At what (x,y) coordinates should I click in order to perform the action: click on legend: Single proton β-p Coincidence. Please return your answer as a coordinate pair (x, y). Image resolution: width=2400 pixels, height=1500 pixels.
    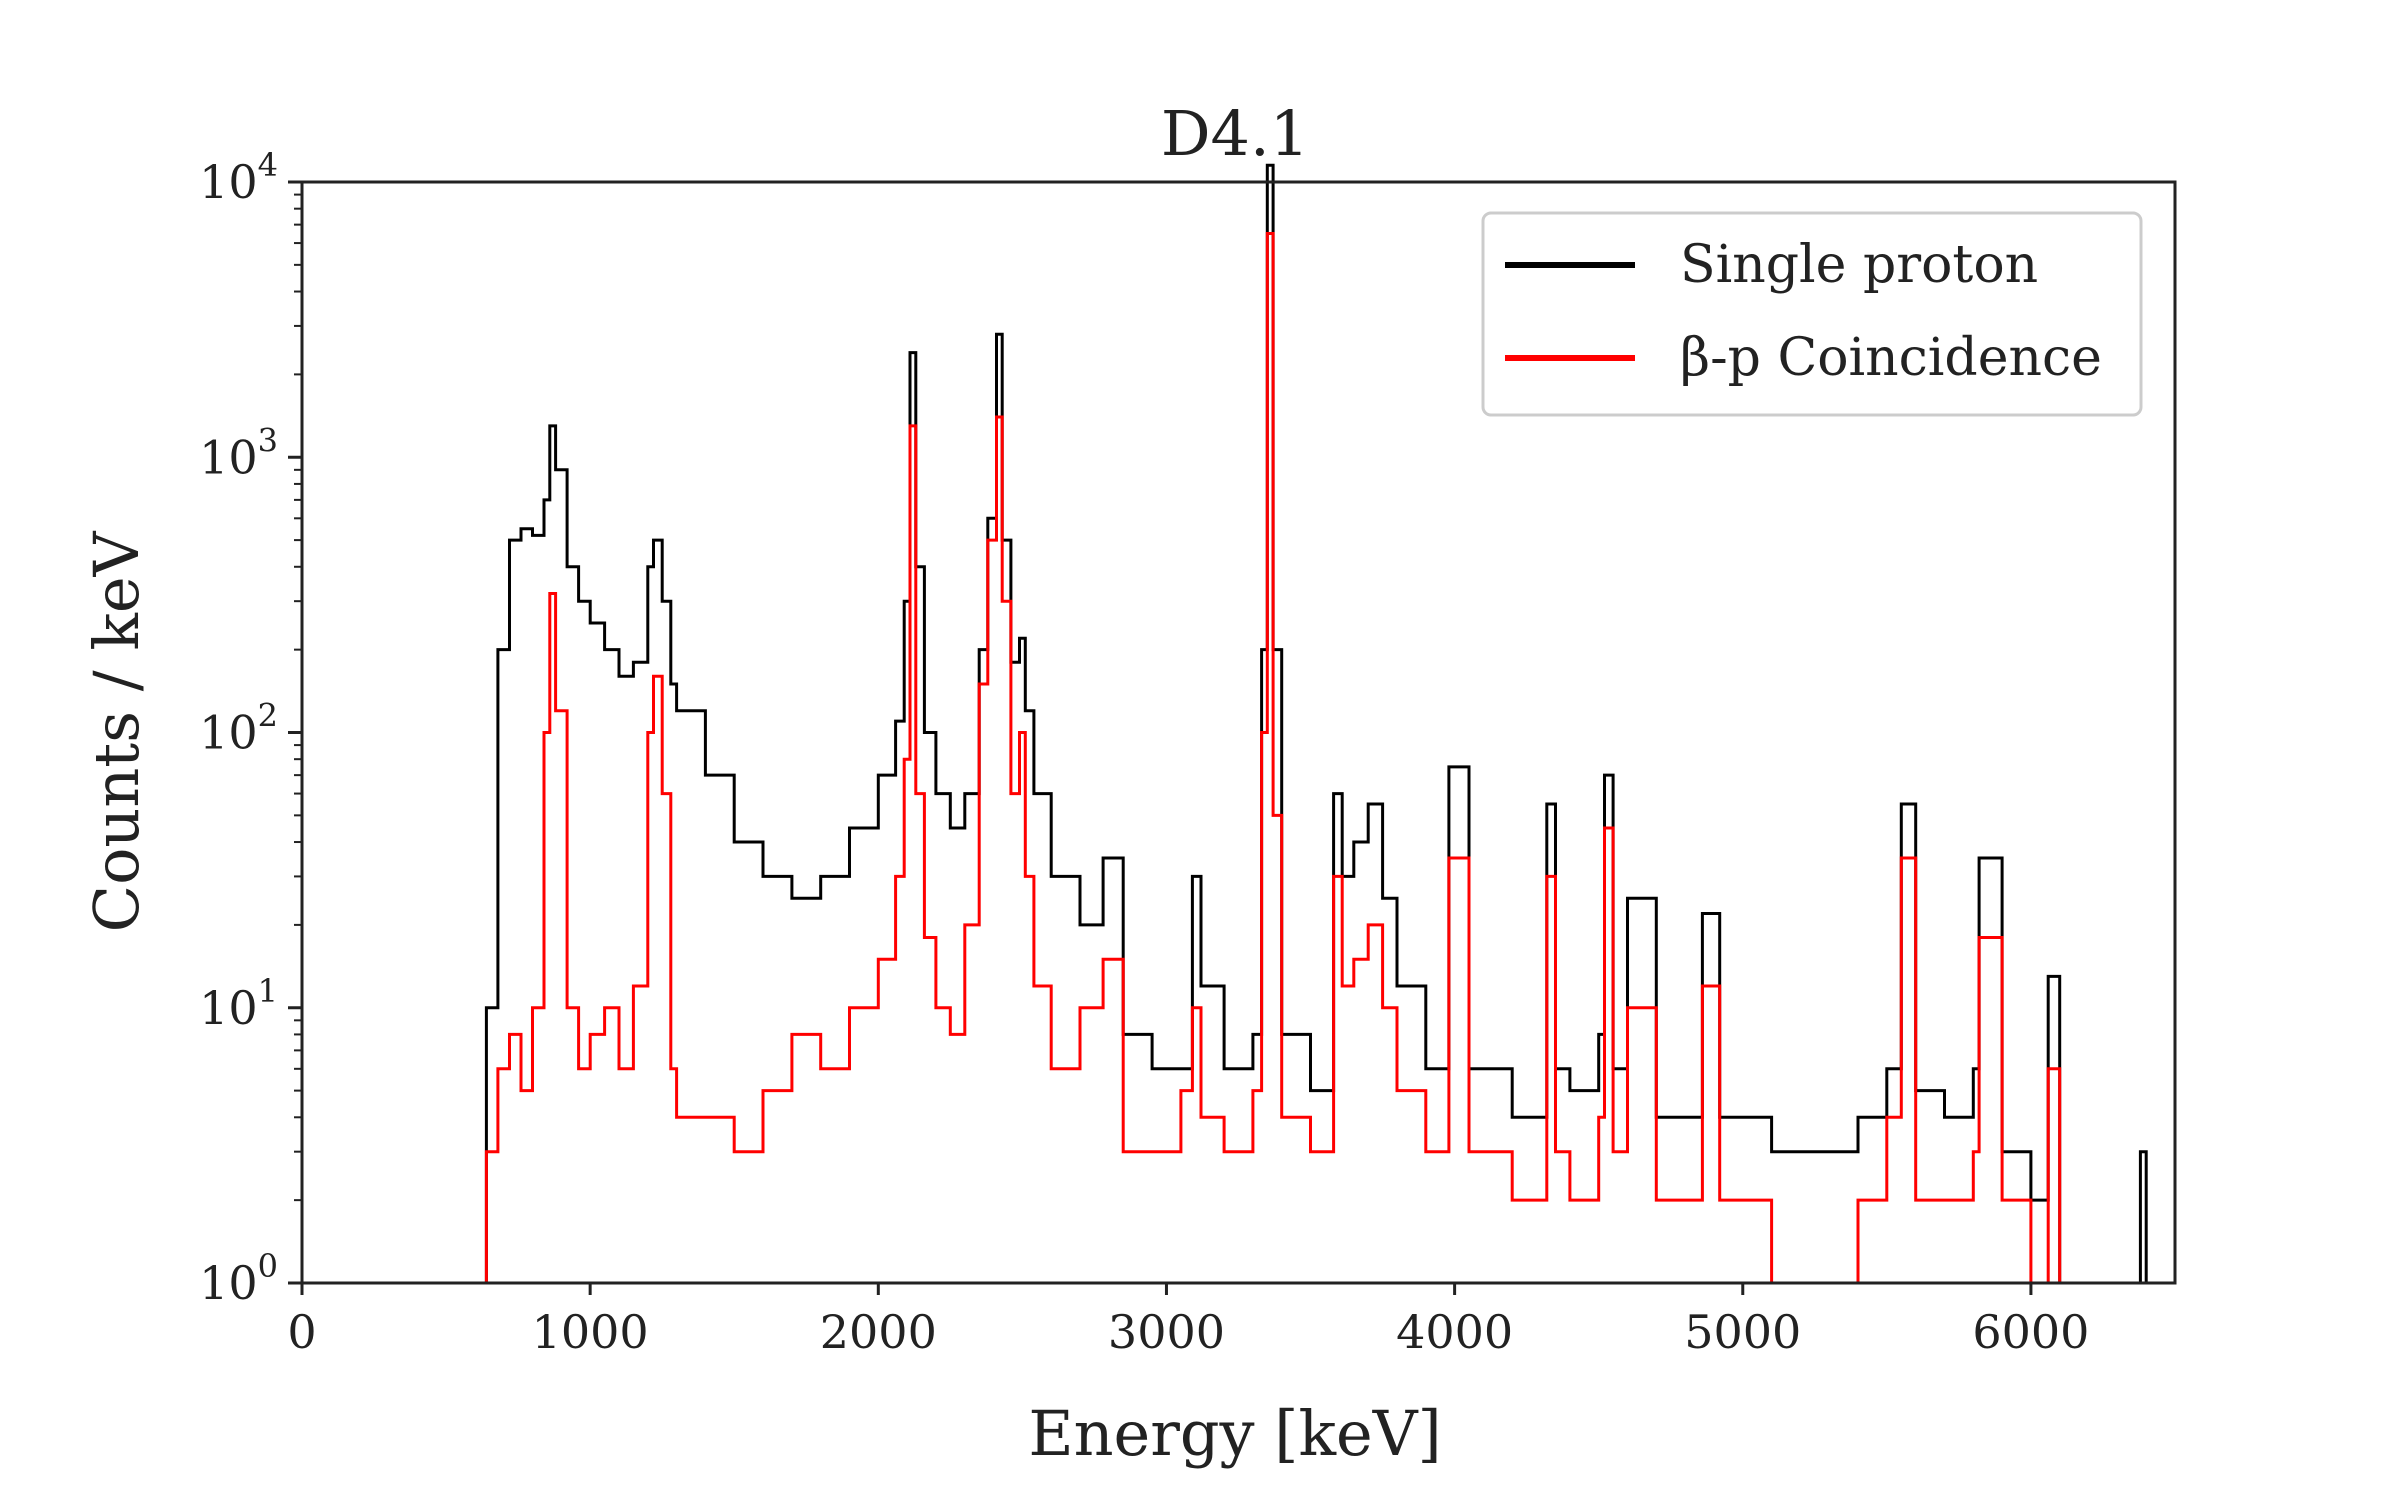
    Looking at the image, I should click on (1812, 314).